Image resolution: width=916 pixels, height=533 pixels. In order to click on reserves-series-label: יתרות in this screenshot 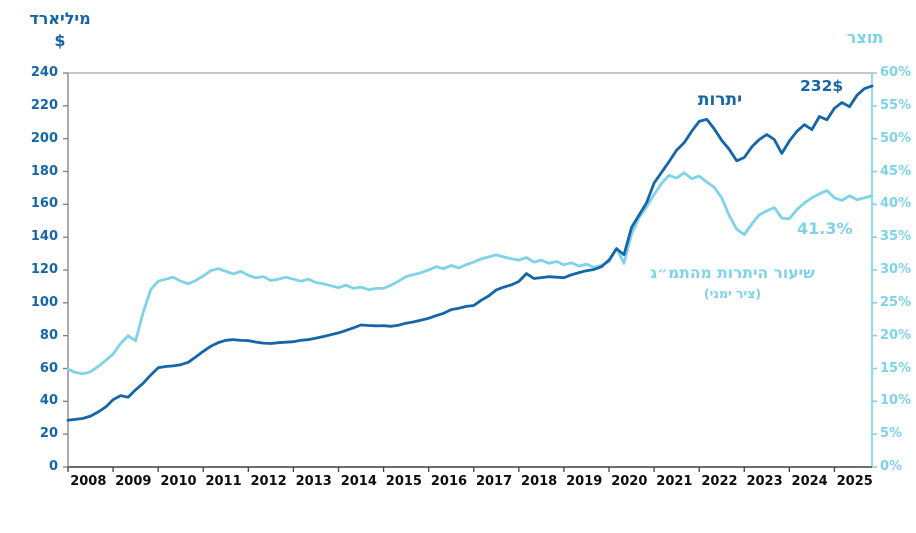, I will do `click(720, 100)`.